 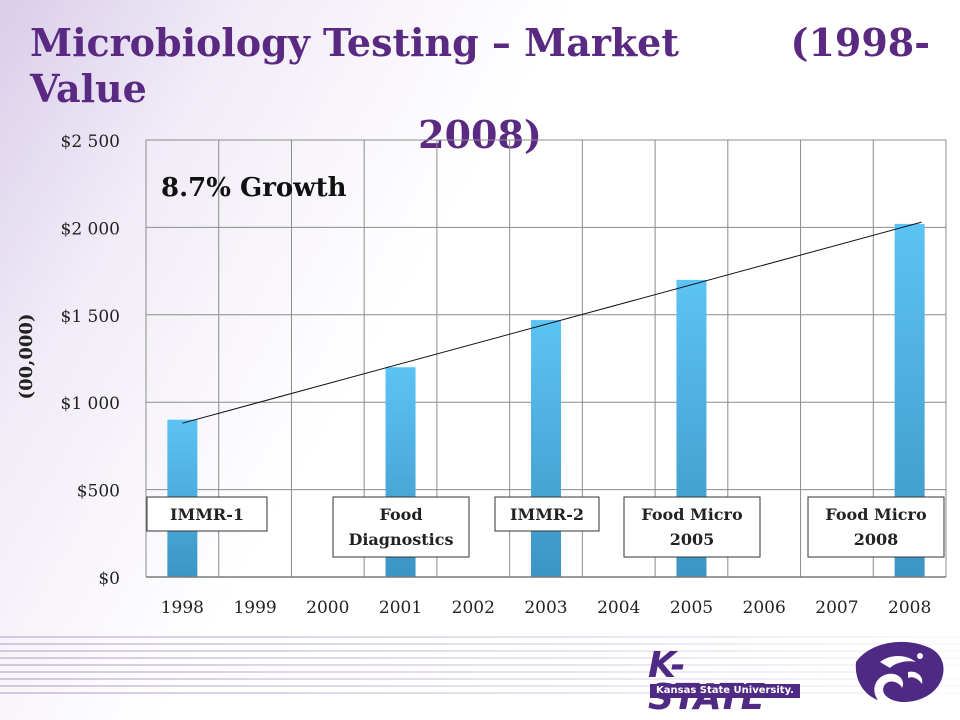 What do you see at coordinates (400, 608) in the screenshot?
I see `x-tick-label: 2001` at bounding box center [400, 608].